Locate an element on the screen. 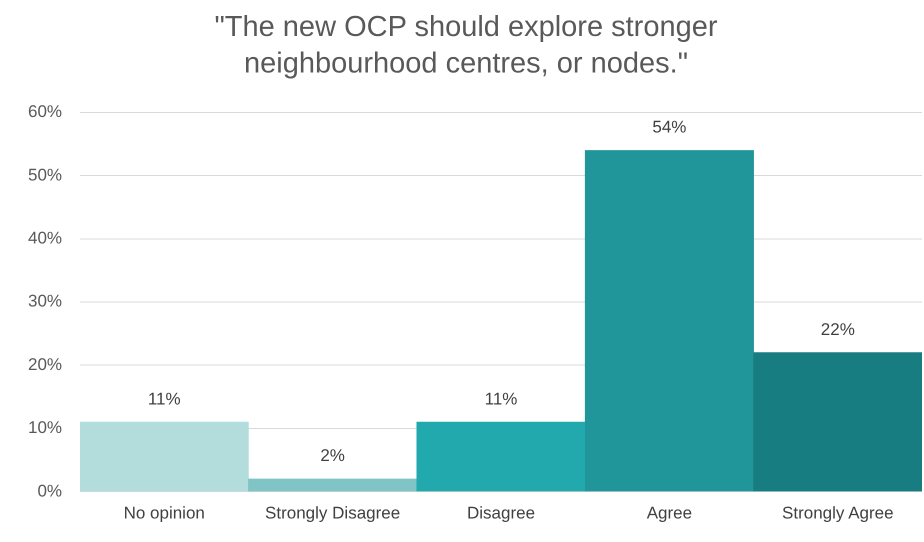 The width and height of the screenshot is (924, 542). x-tick-label: No opinion is located at coordinates (164, 512).